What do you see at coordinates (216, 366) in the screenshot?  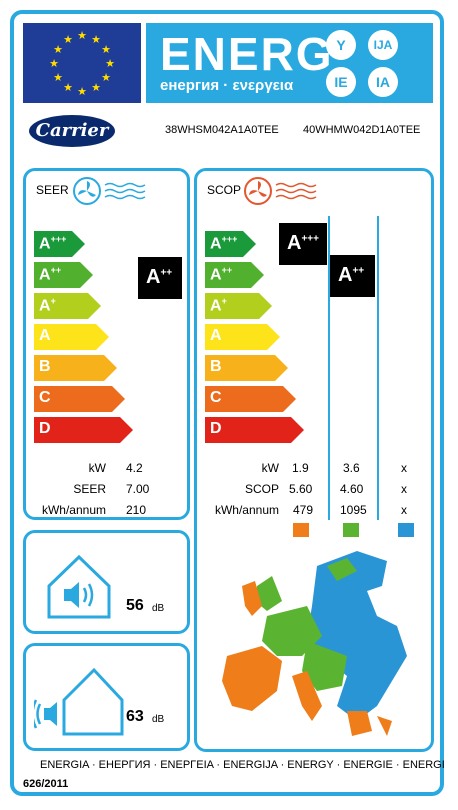 I see `heating-class-label: B` at bounding box center [216, 366].